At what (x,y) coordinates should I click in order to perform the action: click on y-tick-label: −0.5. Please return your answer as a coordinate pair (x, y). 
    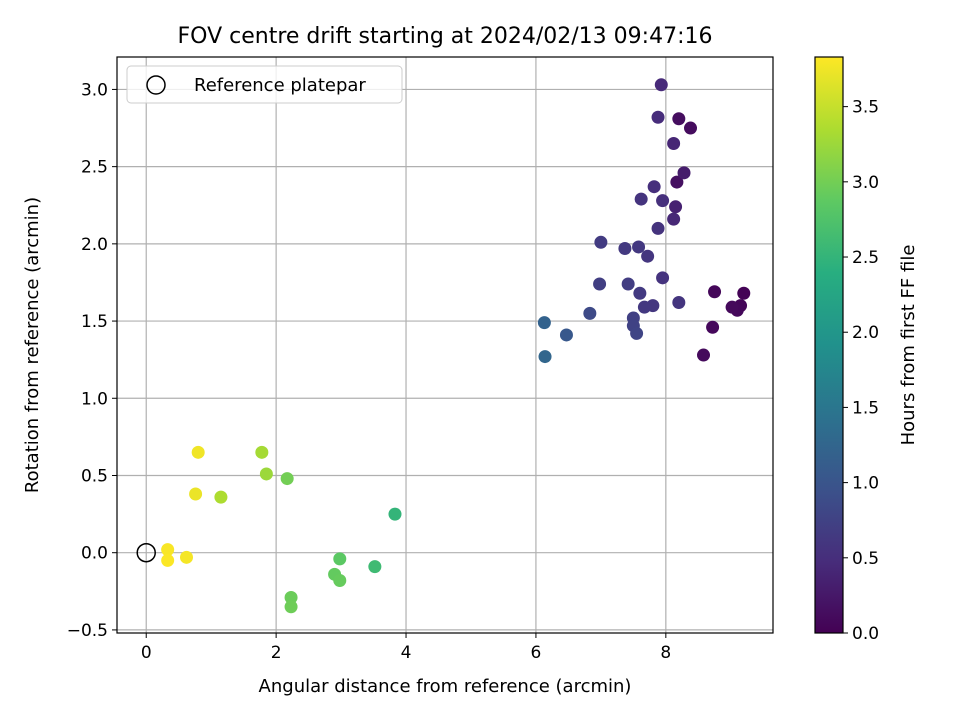
    Looking at the image, I should click on (87, 631).